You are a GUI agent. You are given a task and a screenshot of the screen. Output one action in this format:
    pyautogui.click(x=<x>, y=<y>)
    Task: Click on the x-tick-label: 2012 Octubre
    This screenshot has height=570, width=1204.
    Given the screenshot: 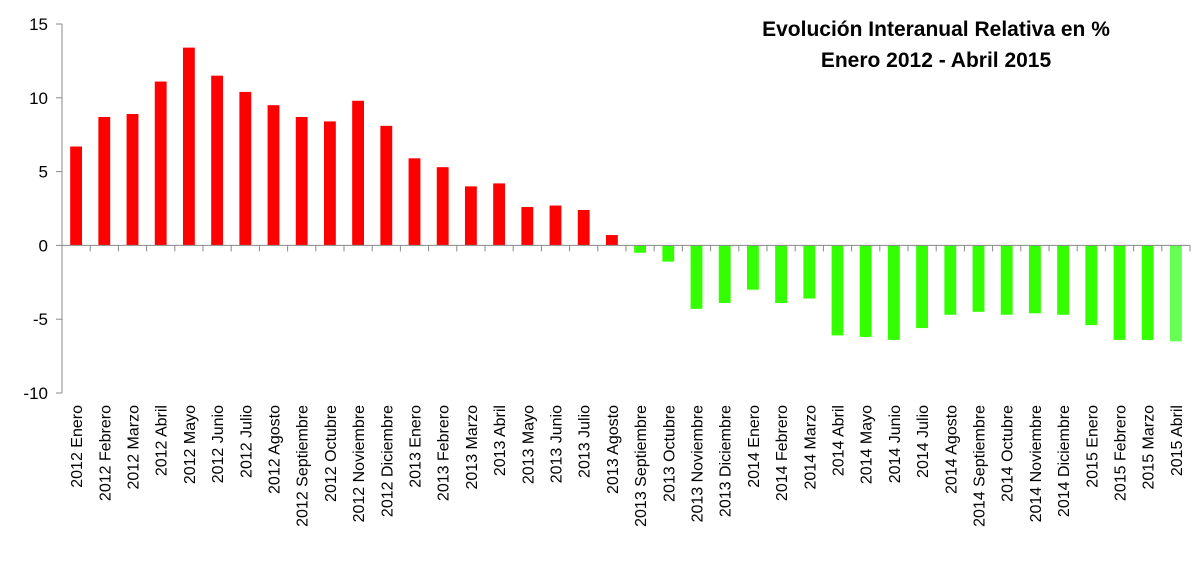 What is the action you would take?
    pyautogui.click(x=331, y=453)
    